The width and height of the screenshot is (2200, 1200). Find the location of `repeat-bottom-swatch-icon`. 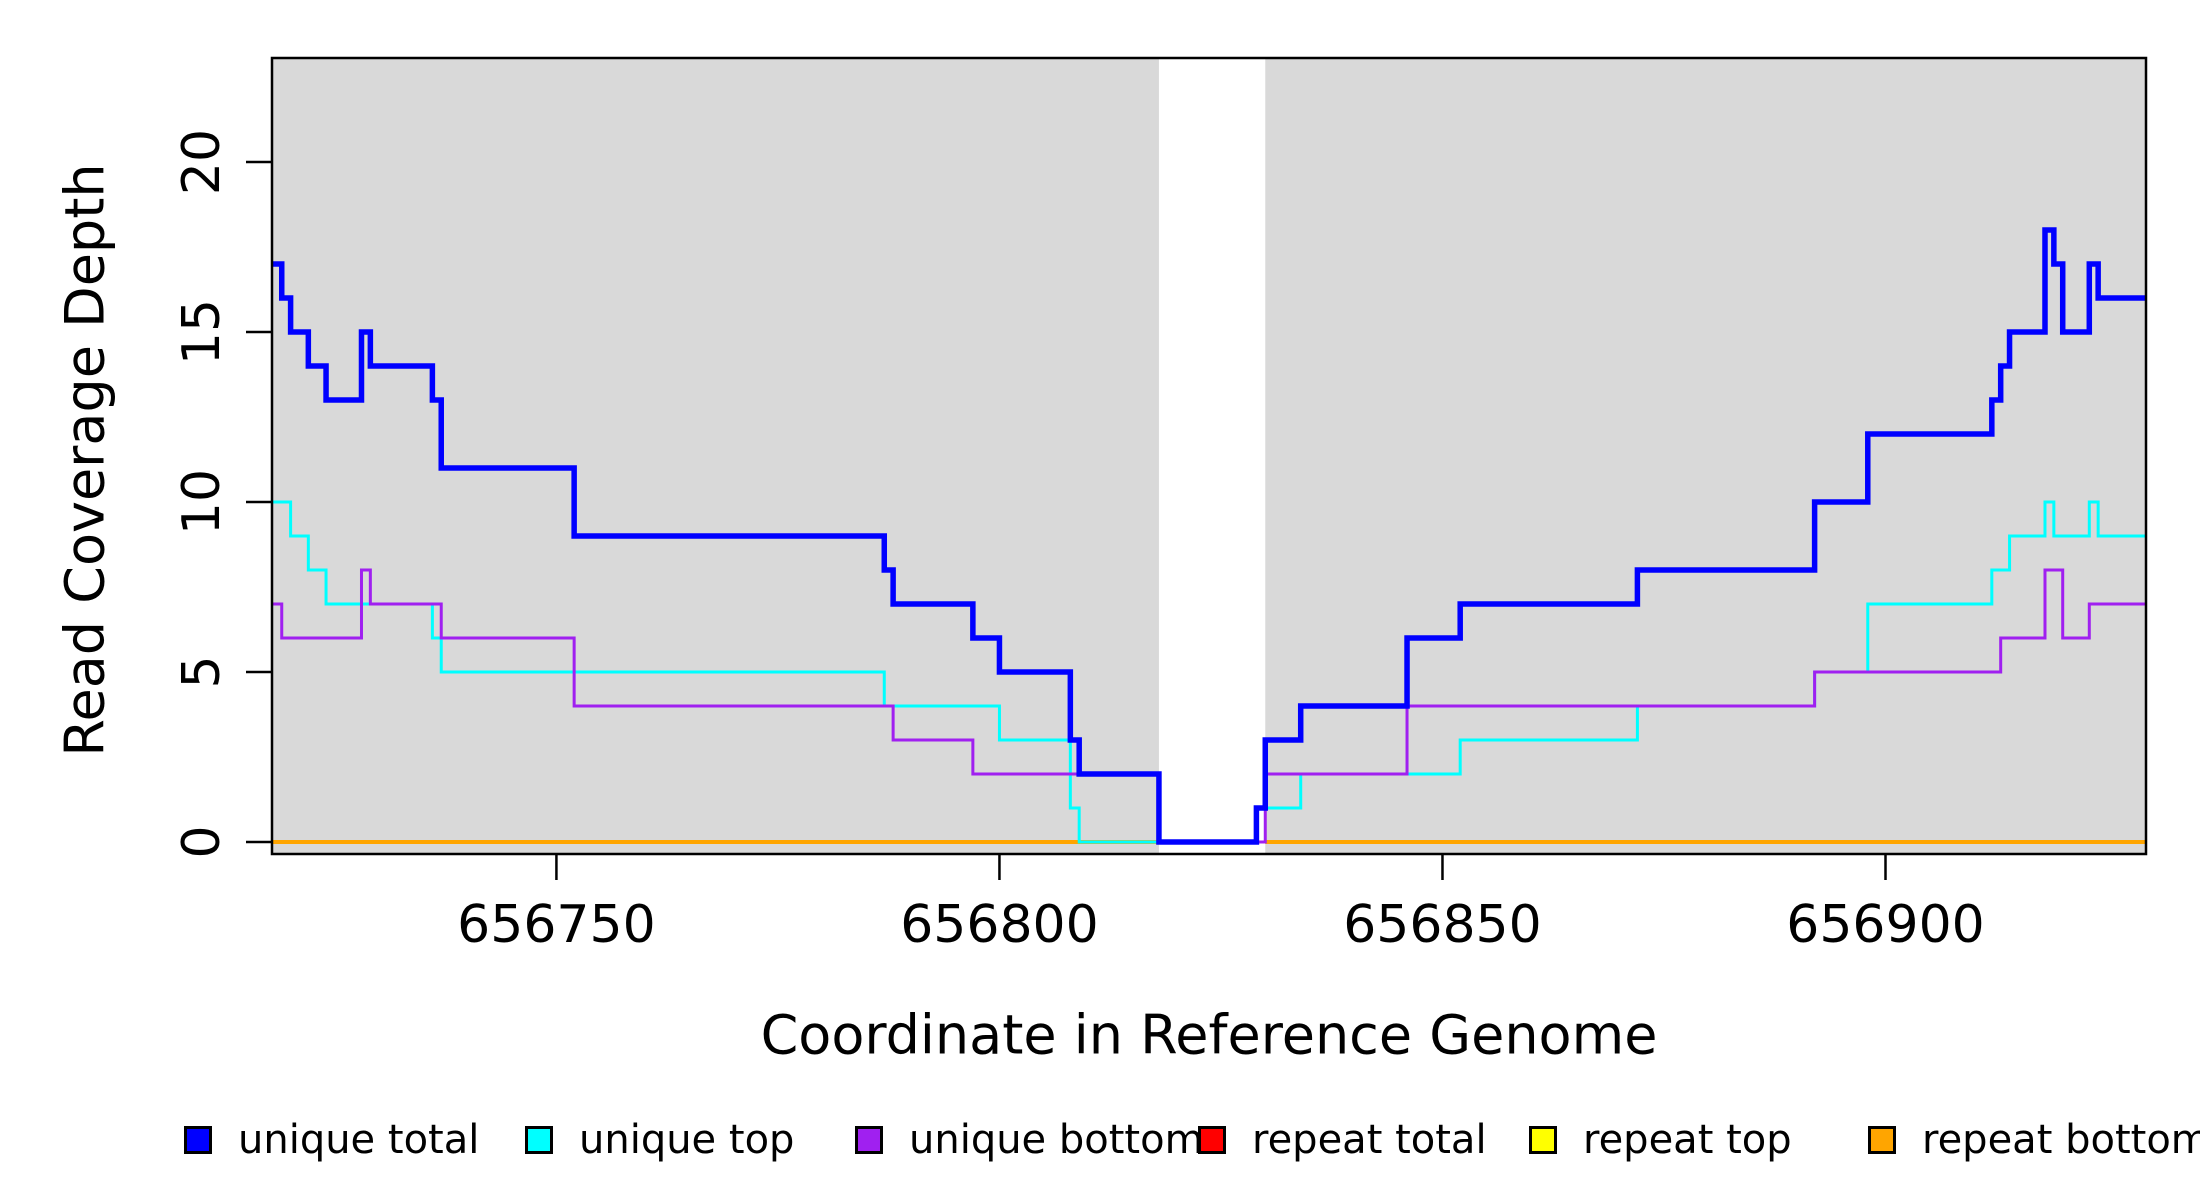

repeat-bottom-swatch-icon is located at coordinates (1882, 1140).